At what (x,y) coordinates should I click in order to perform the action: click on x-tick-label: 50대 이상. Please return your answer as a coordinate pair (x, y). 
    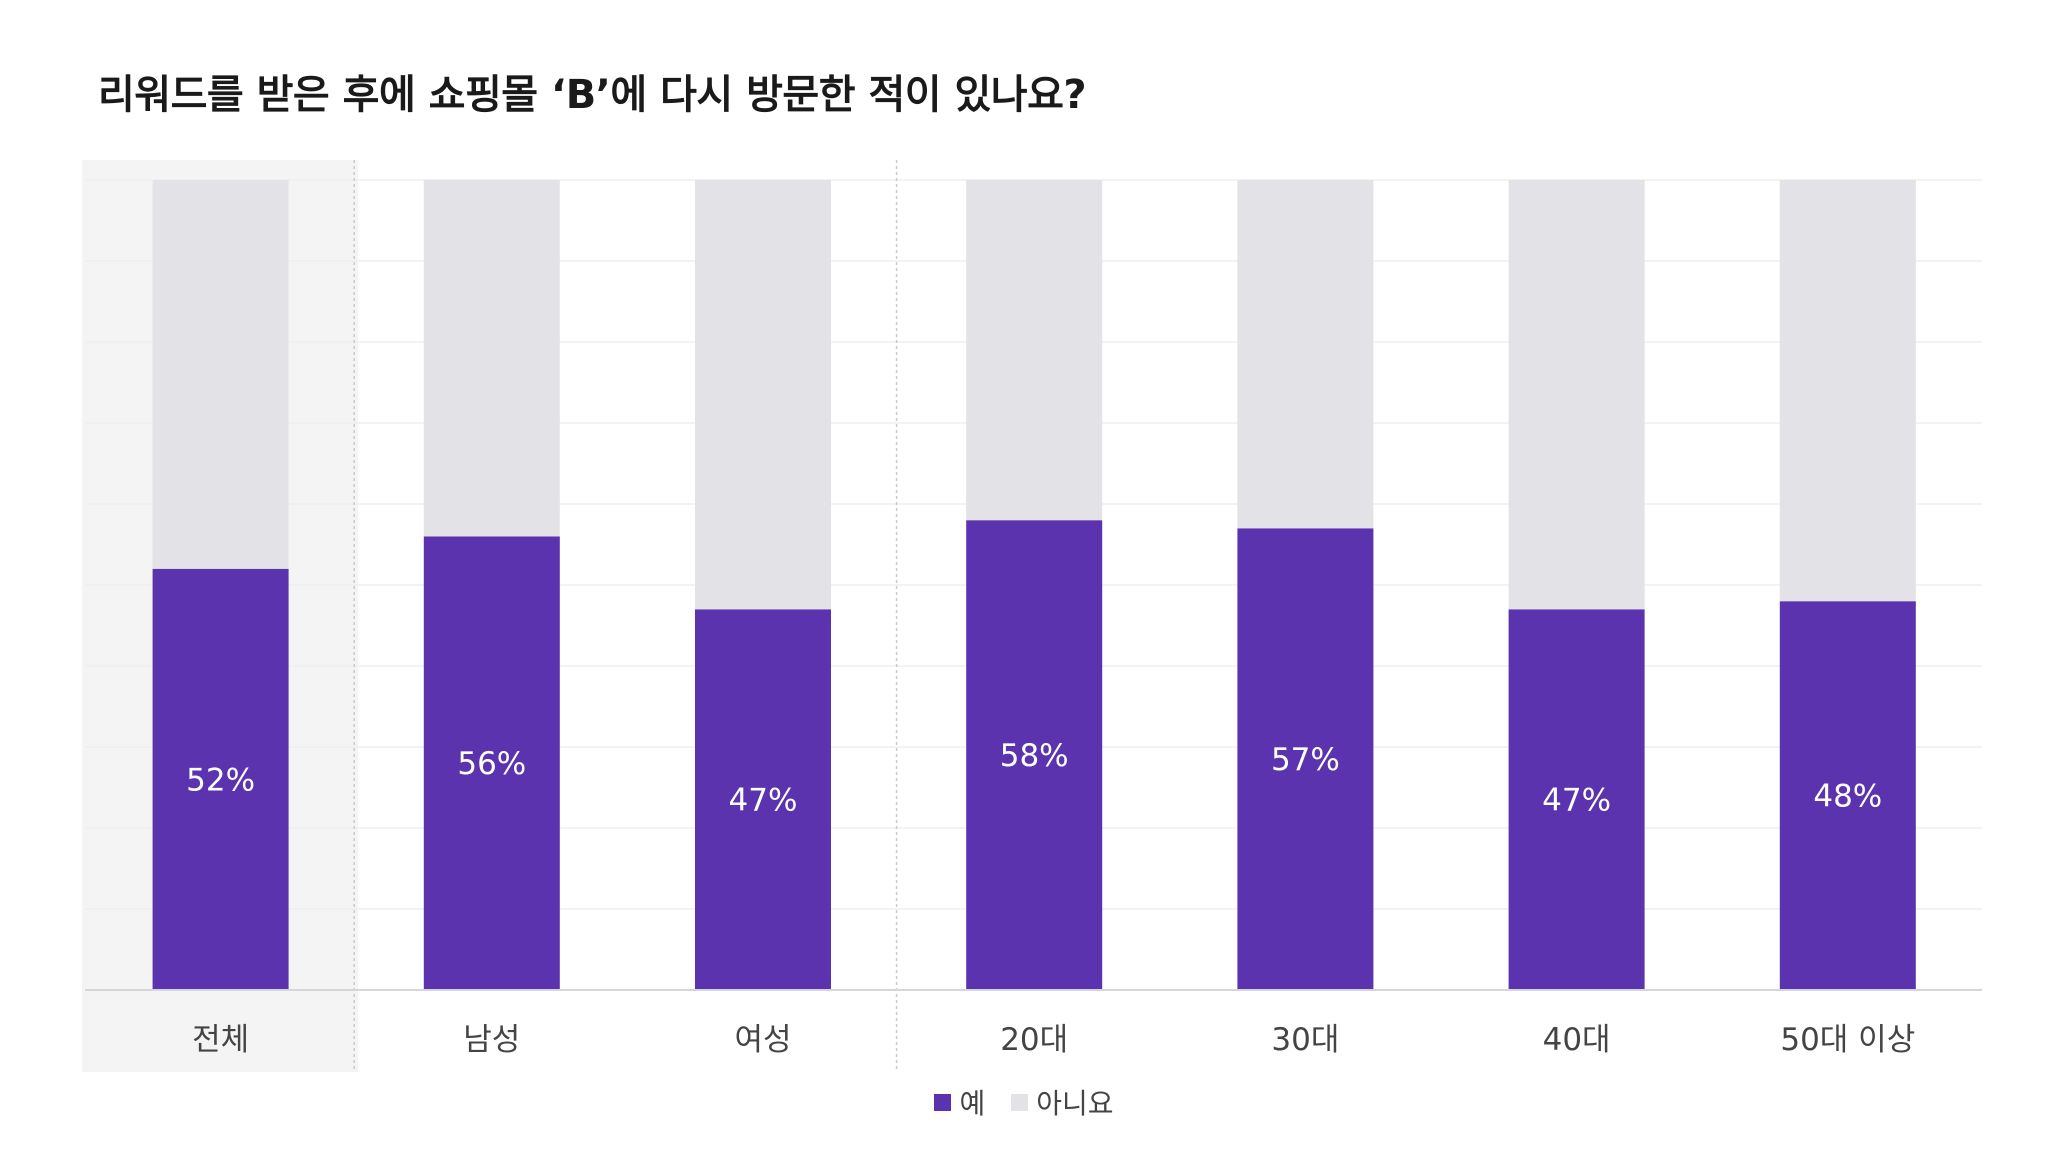
    Looking at the image, I should click on (1847, 1040).